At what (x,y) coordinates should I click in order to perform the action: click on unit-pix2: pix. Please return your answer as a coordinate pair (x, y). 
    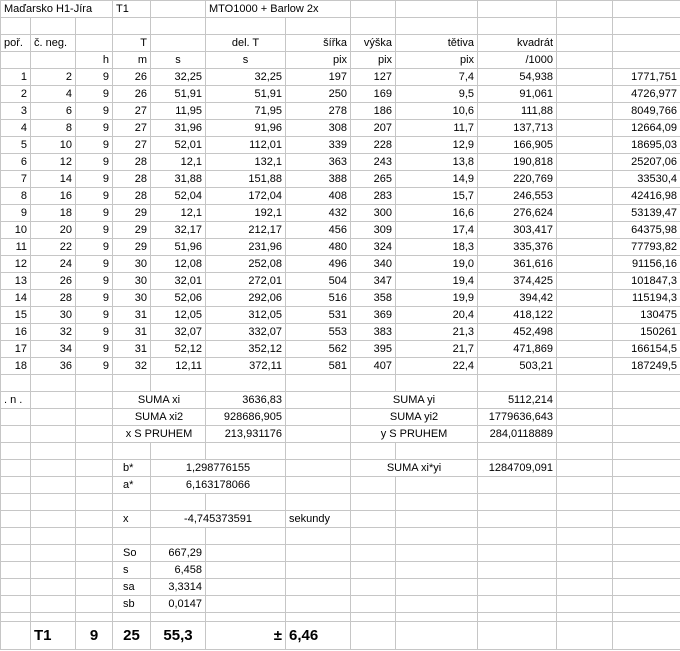
    Looking at the image, I should click on (373, 60).